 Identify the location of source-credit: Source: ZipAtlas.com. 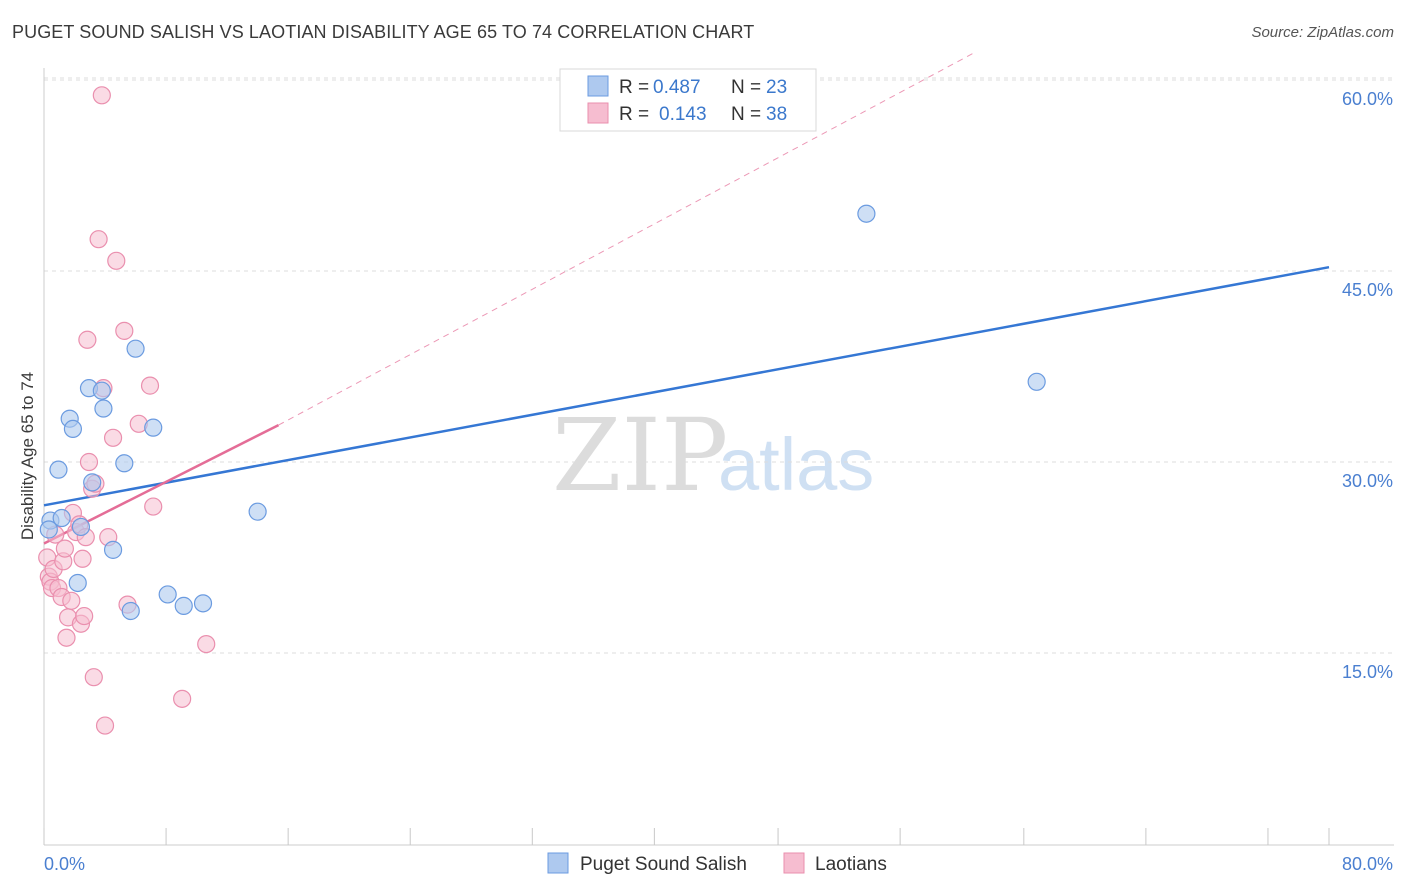
(1322, 32).